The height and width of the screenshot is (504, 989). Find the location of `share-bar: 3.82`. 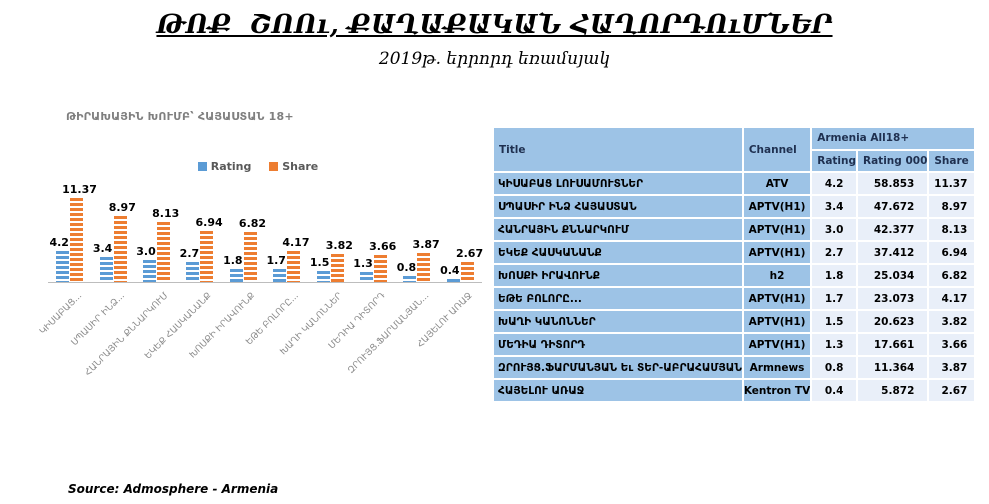

share-bar: 3.82 is located at coordinates (339, 260).